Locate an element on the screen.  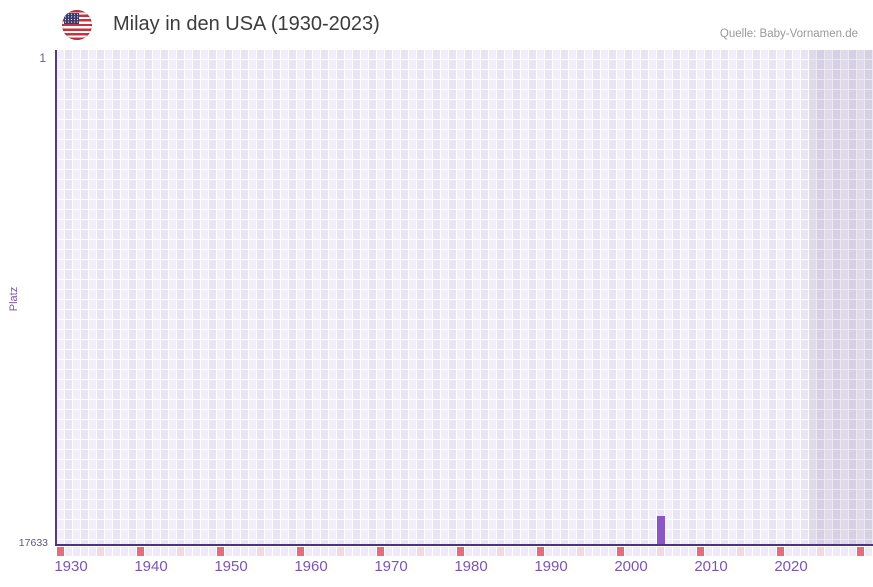
x-tick-label: 1980 is located at coordinates (471, 566).